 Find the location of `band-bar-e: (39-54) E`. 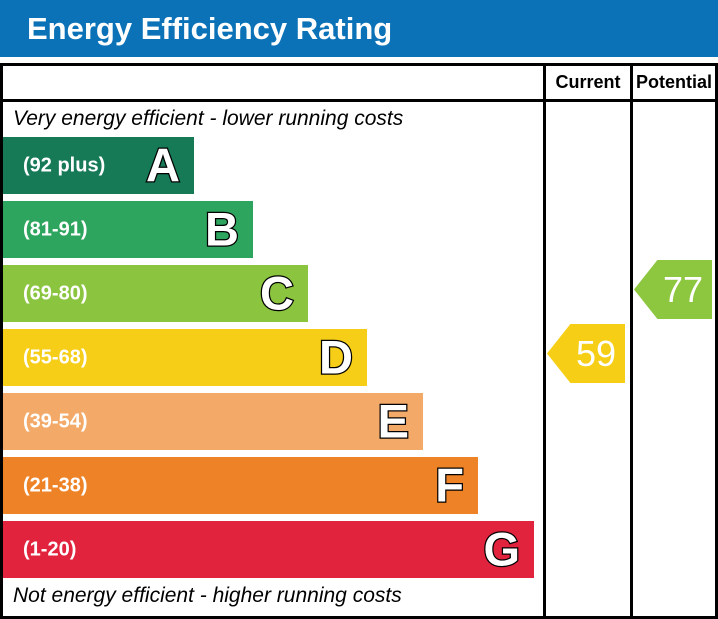

band-bar-e: (39-54) E is located at coordinates (213, 421).